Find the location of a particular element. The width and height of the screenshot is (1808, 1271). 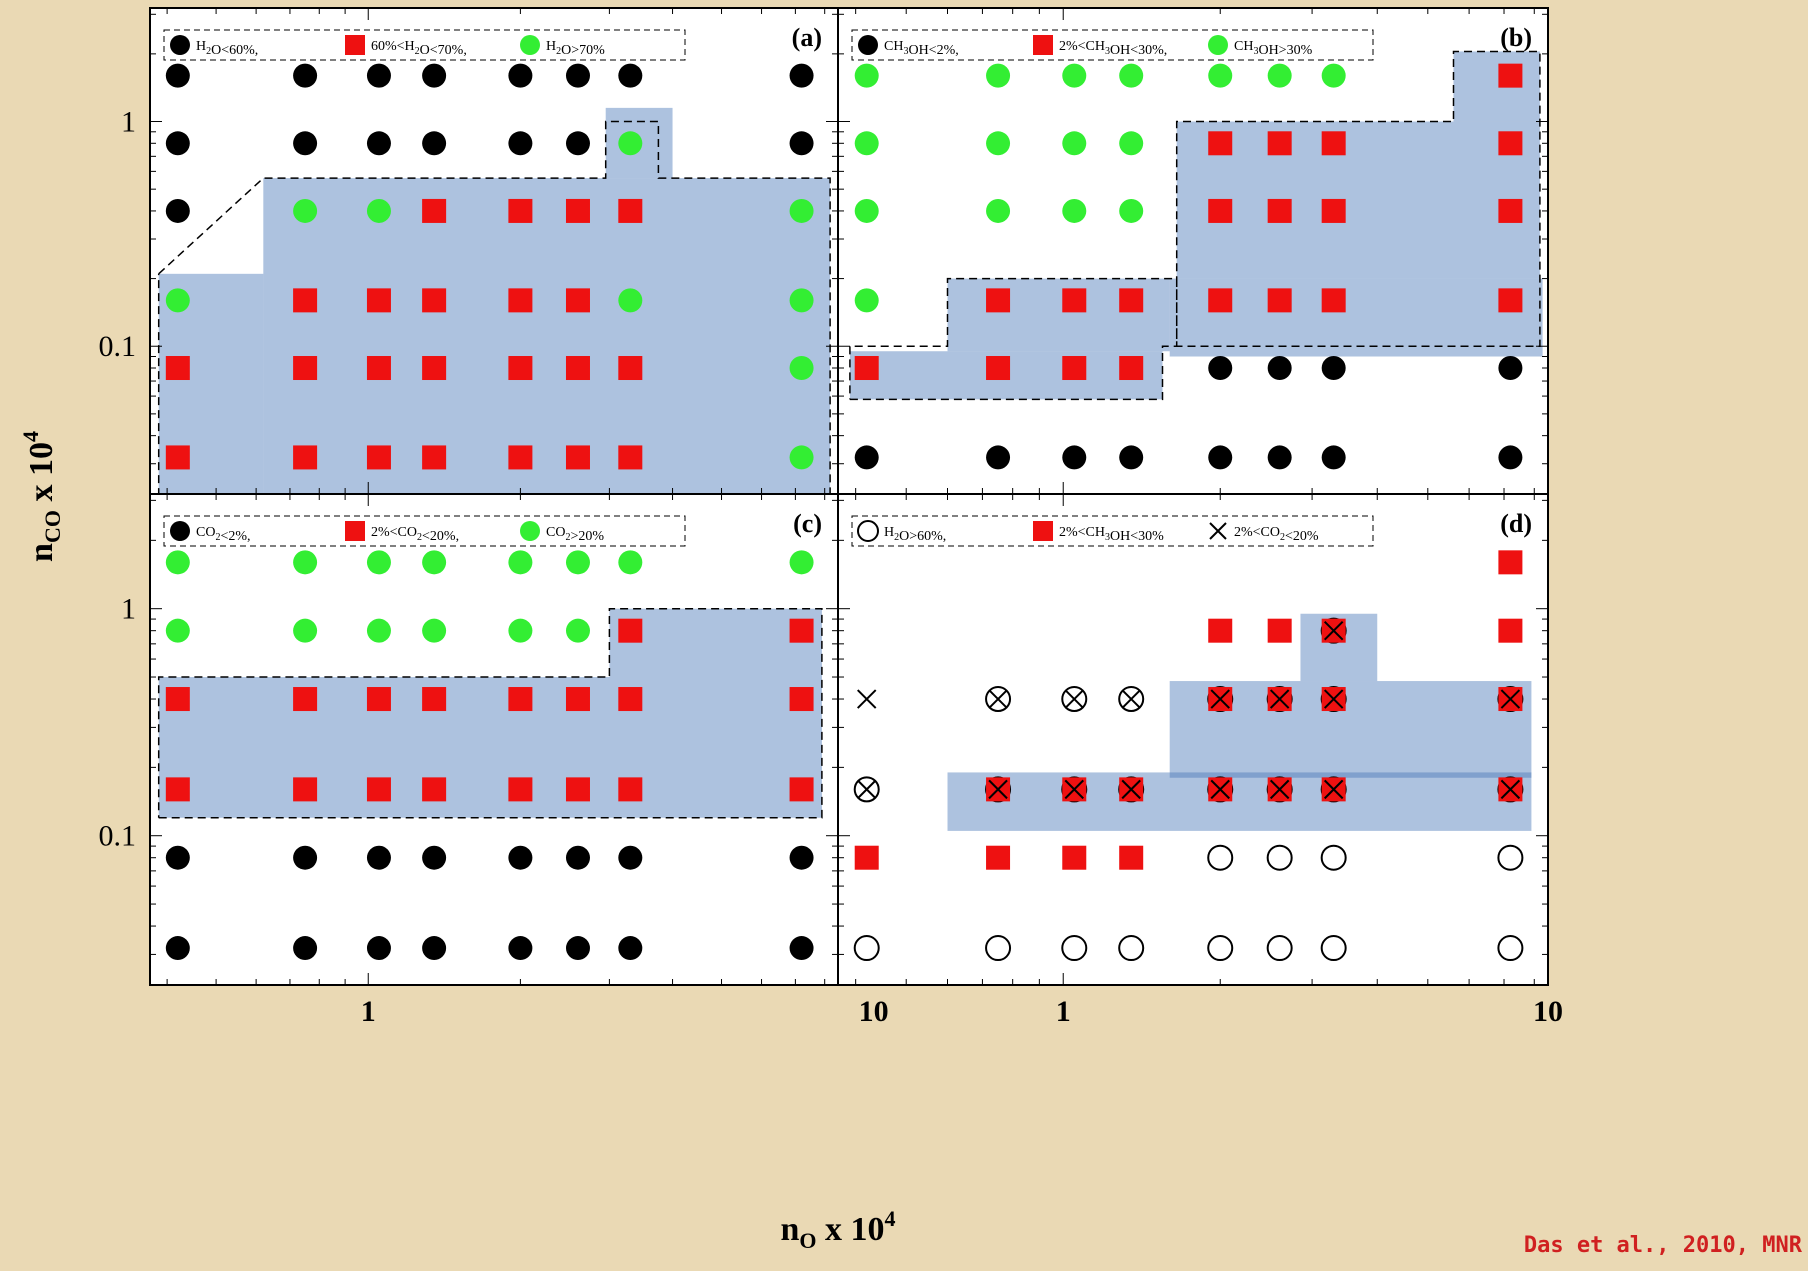

legend-text-part: 60%<H is located at coordinates (393, 46).